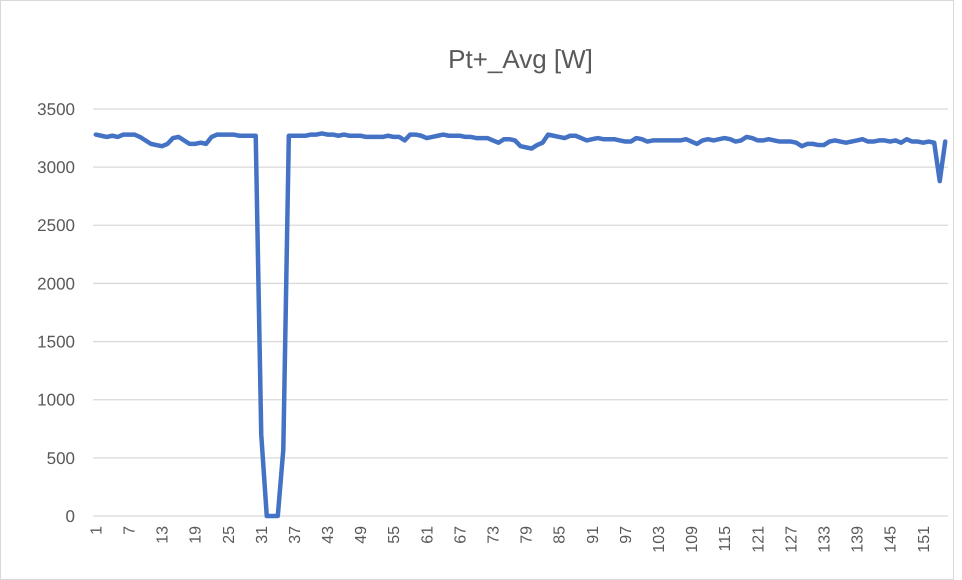 The width and height of the screenshot is (962, 580). I want to click on x-tick-label: 25, so click(229, 535).